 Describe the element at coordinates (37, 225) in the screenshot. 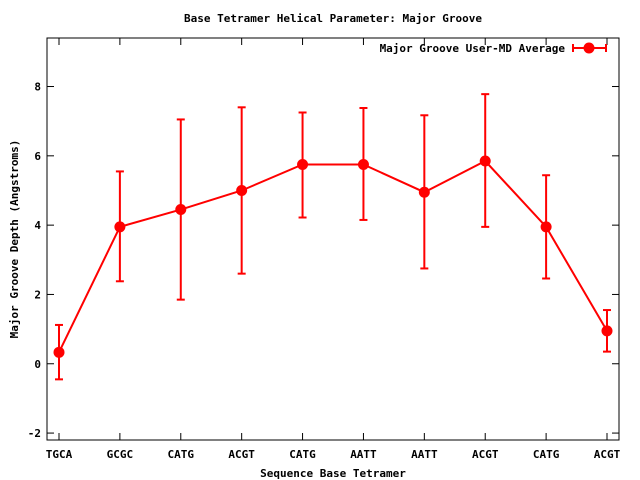

I see `y-tick-label: 4` at that location.